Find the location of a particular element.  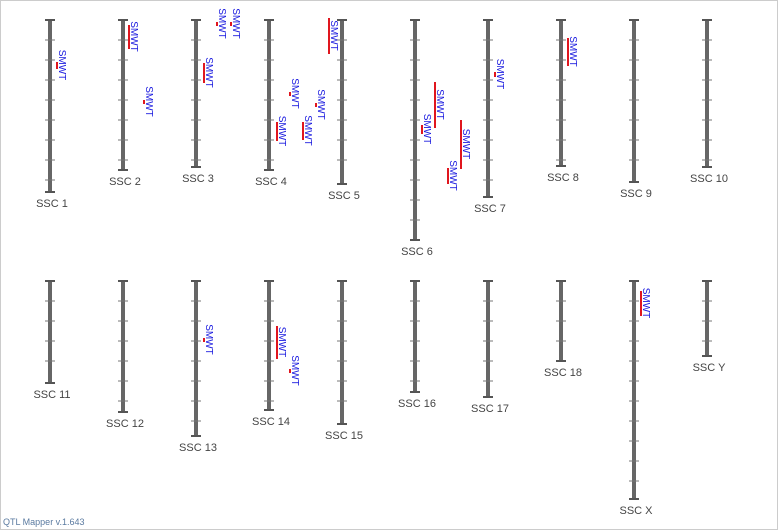

chromosome-label: SSC 3 is located at coordinates (198, 179).